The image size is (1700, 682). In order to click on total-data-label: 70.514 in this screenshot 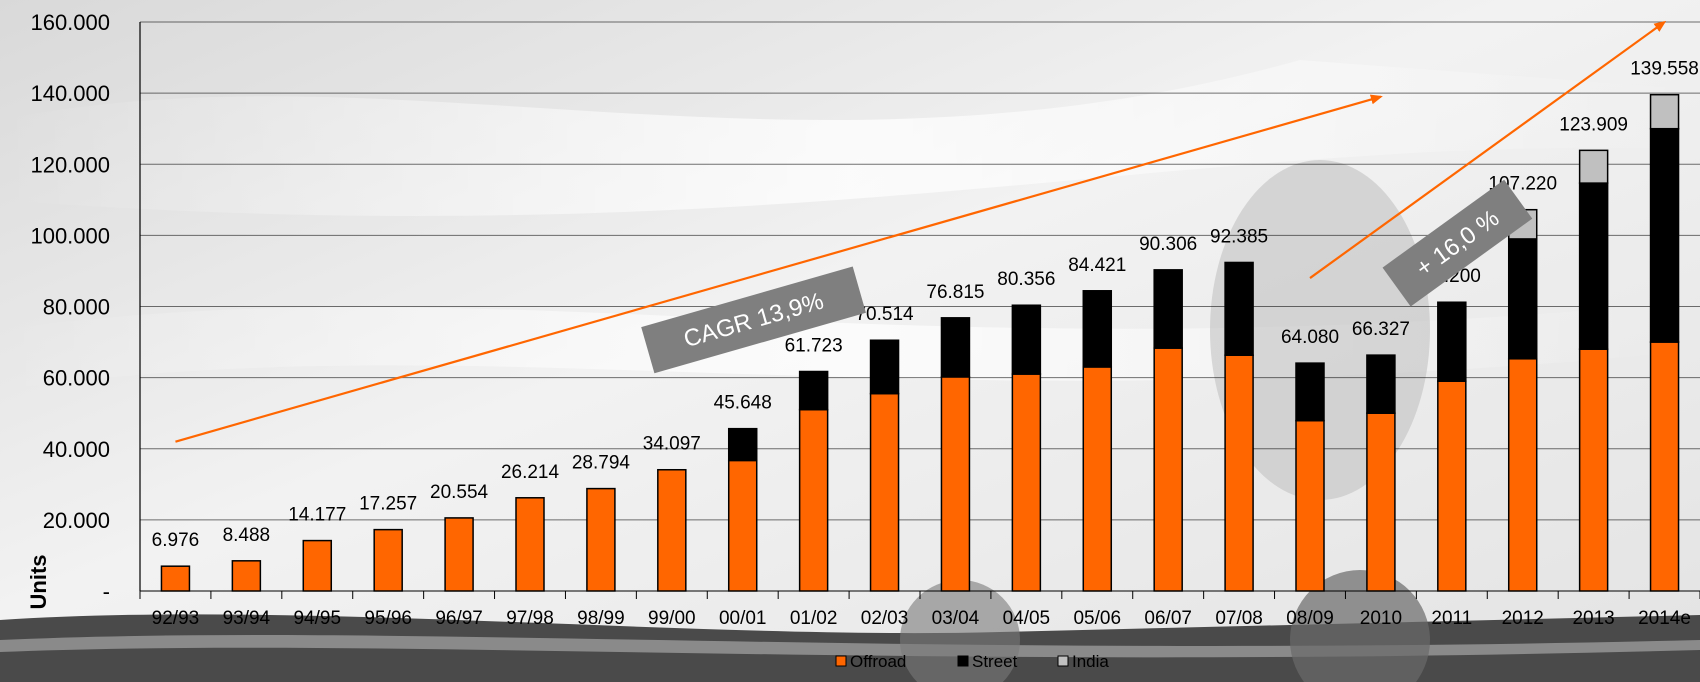, I will do `click(884, 314)`.